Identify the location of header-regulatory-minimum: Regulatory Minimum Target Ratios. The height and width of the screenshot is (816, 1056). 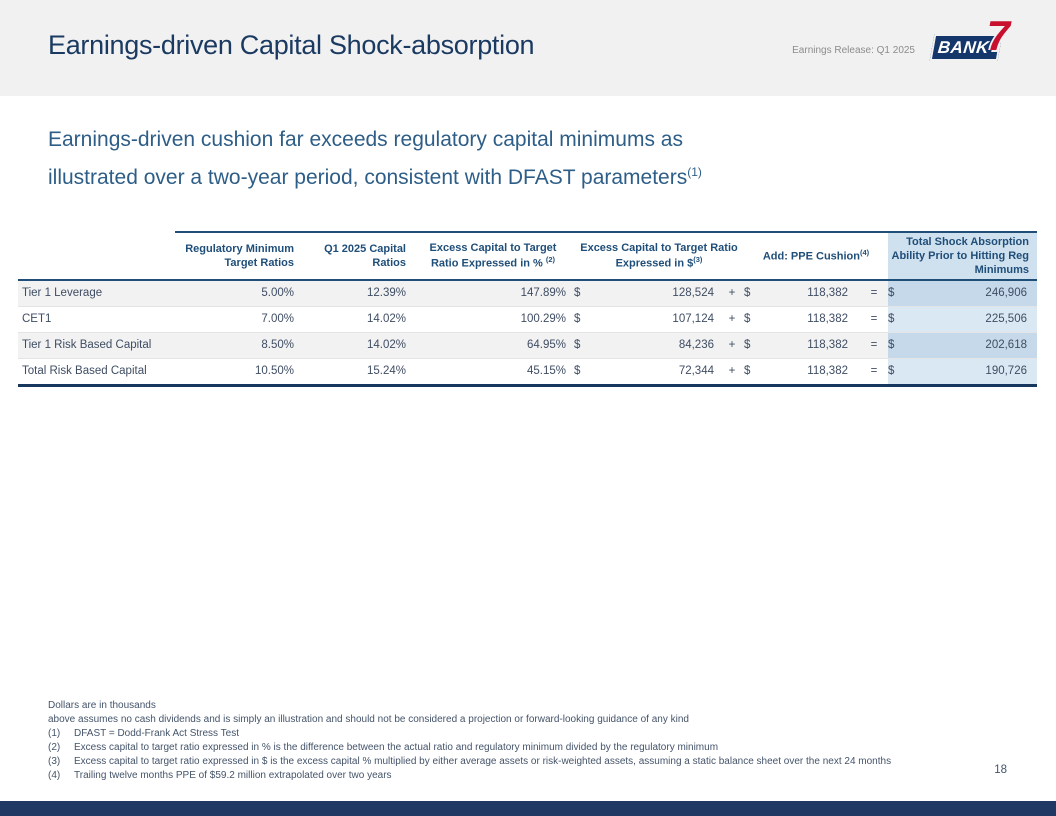
(237, 255).